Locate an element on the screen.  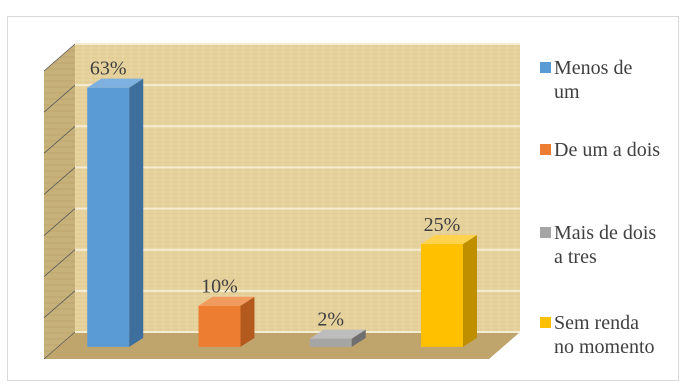
legend-label: Menos de um is located at coordinates (619, 80).